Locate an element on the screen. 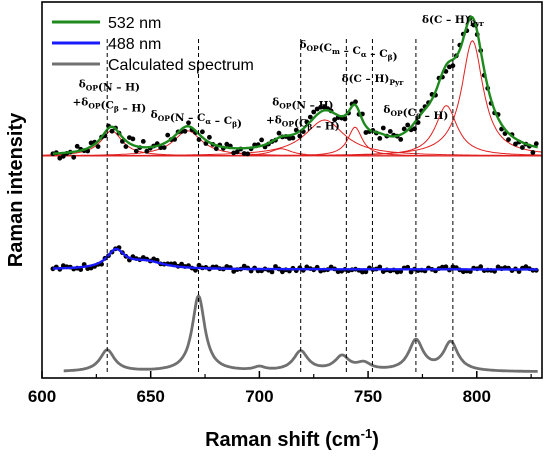 Image resolution: width=550 pixels, height=460 pixels. annotation-3: δOP(Cm – Cα – Cβ) is located at coordinates (348, 51).